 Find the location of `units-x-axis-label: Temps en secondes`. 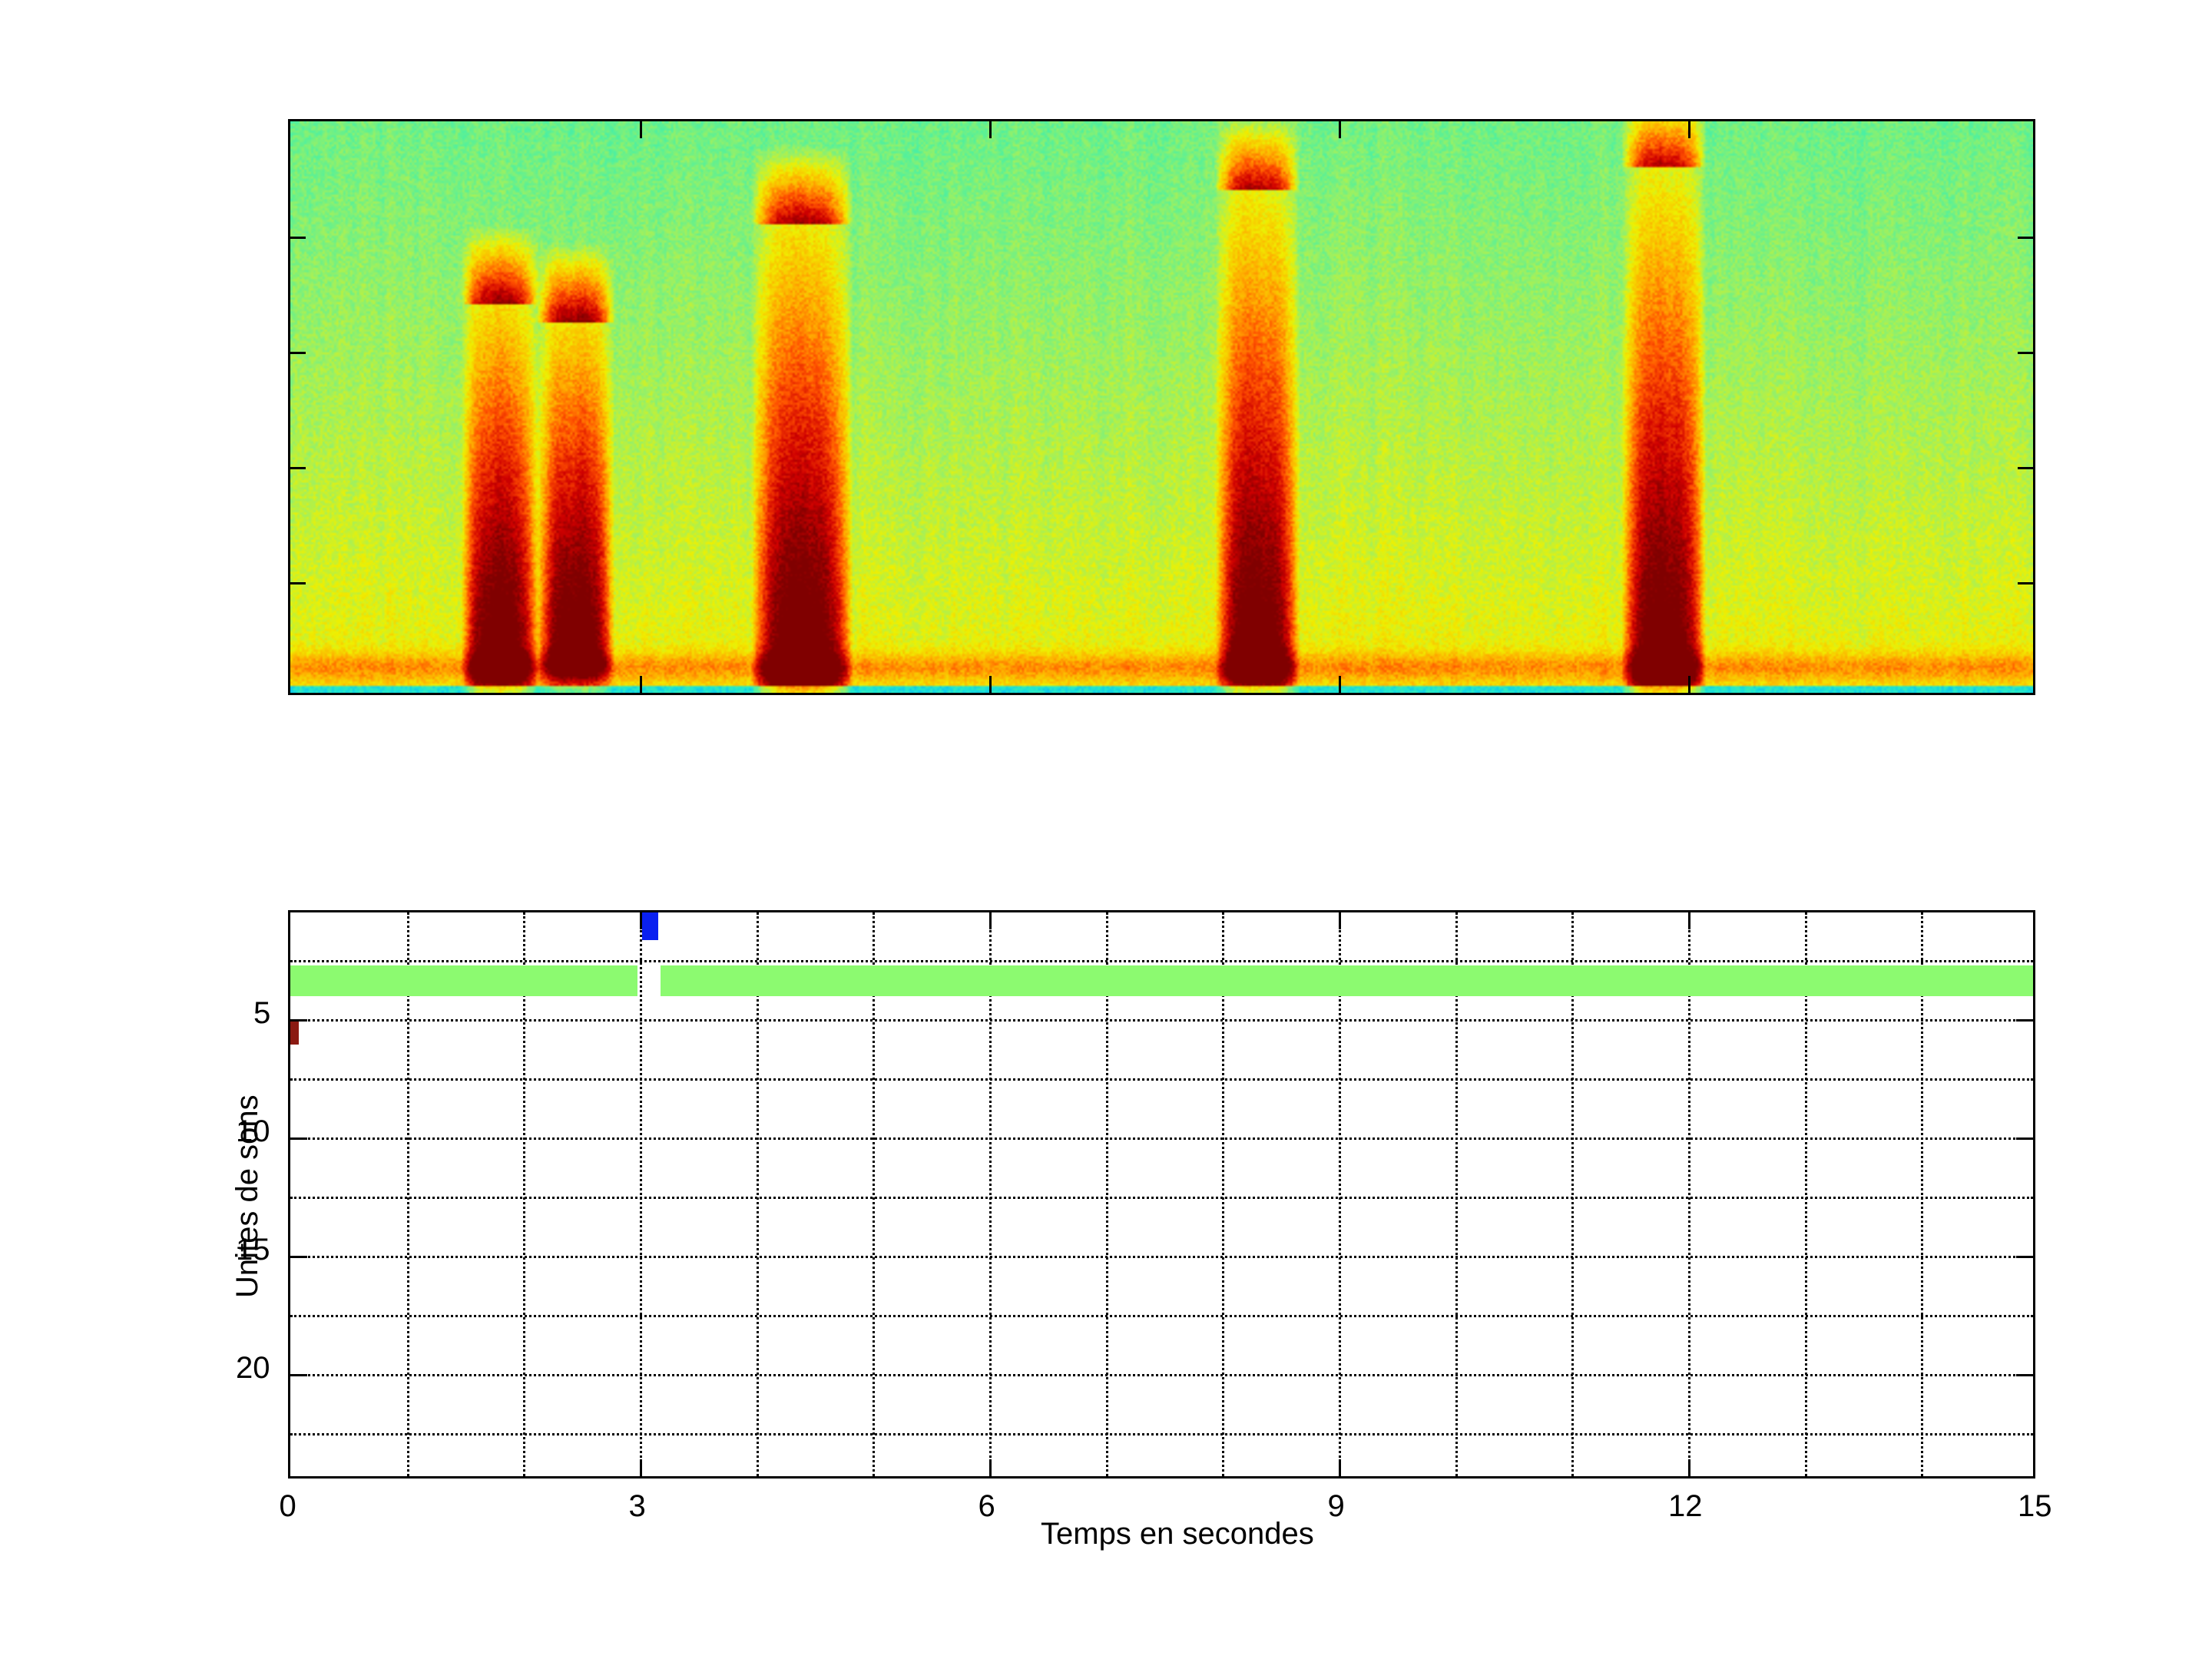

units-x-axis-label: Temps en secondes is located at coordinates (1178, 1534).